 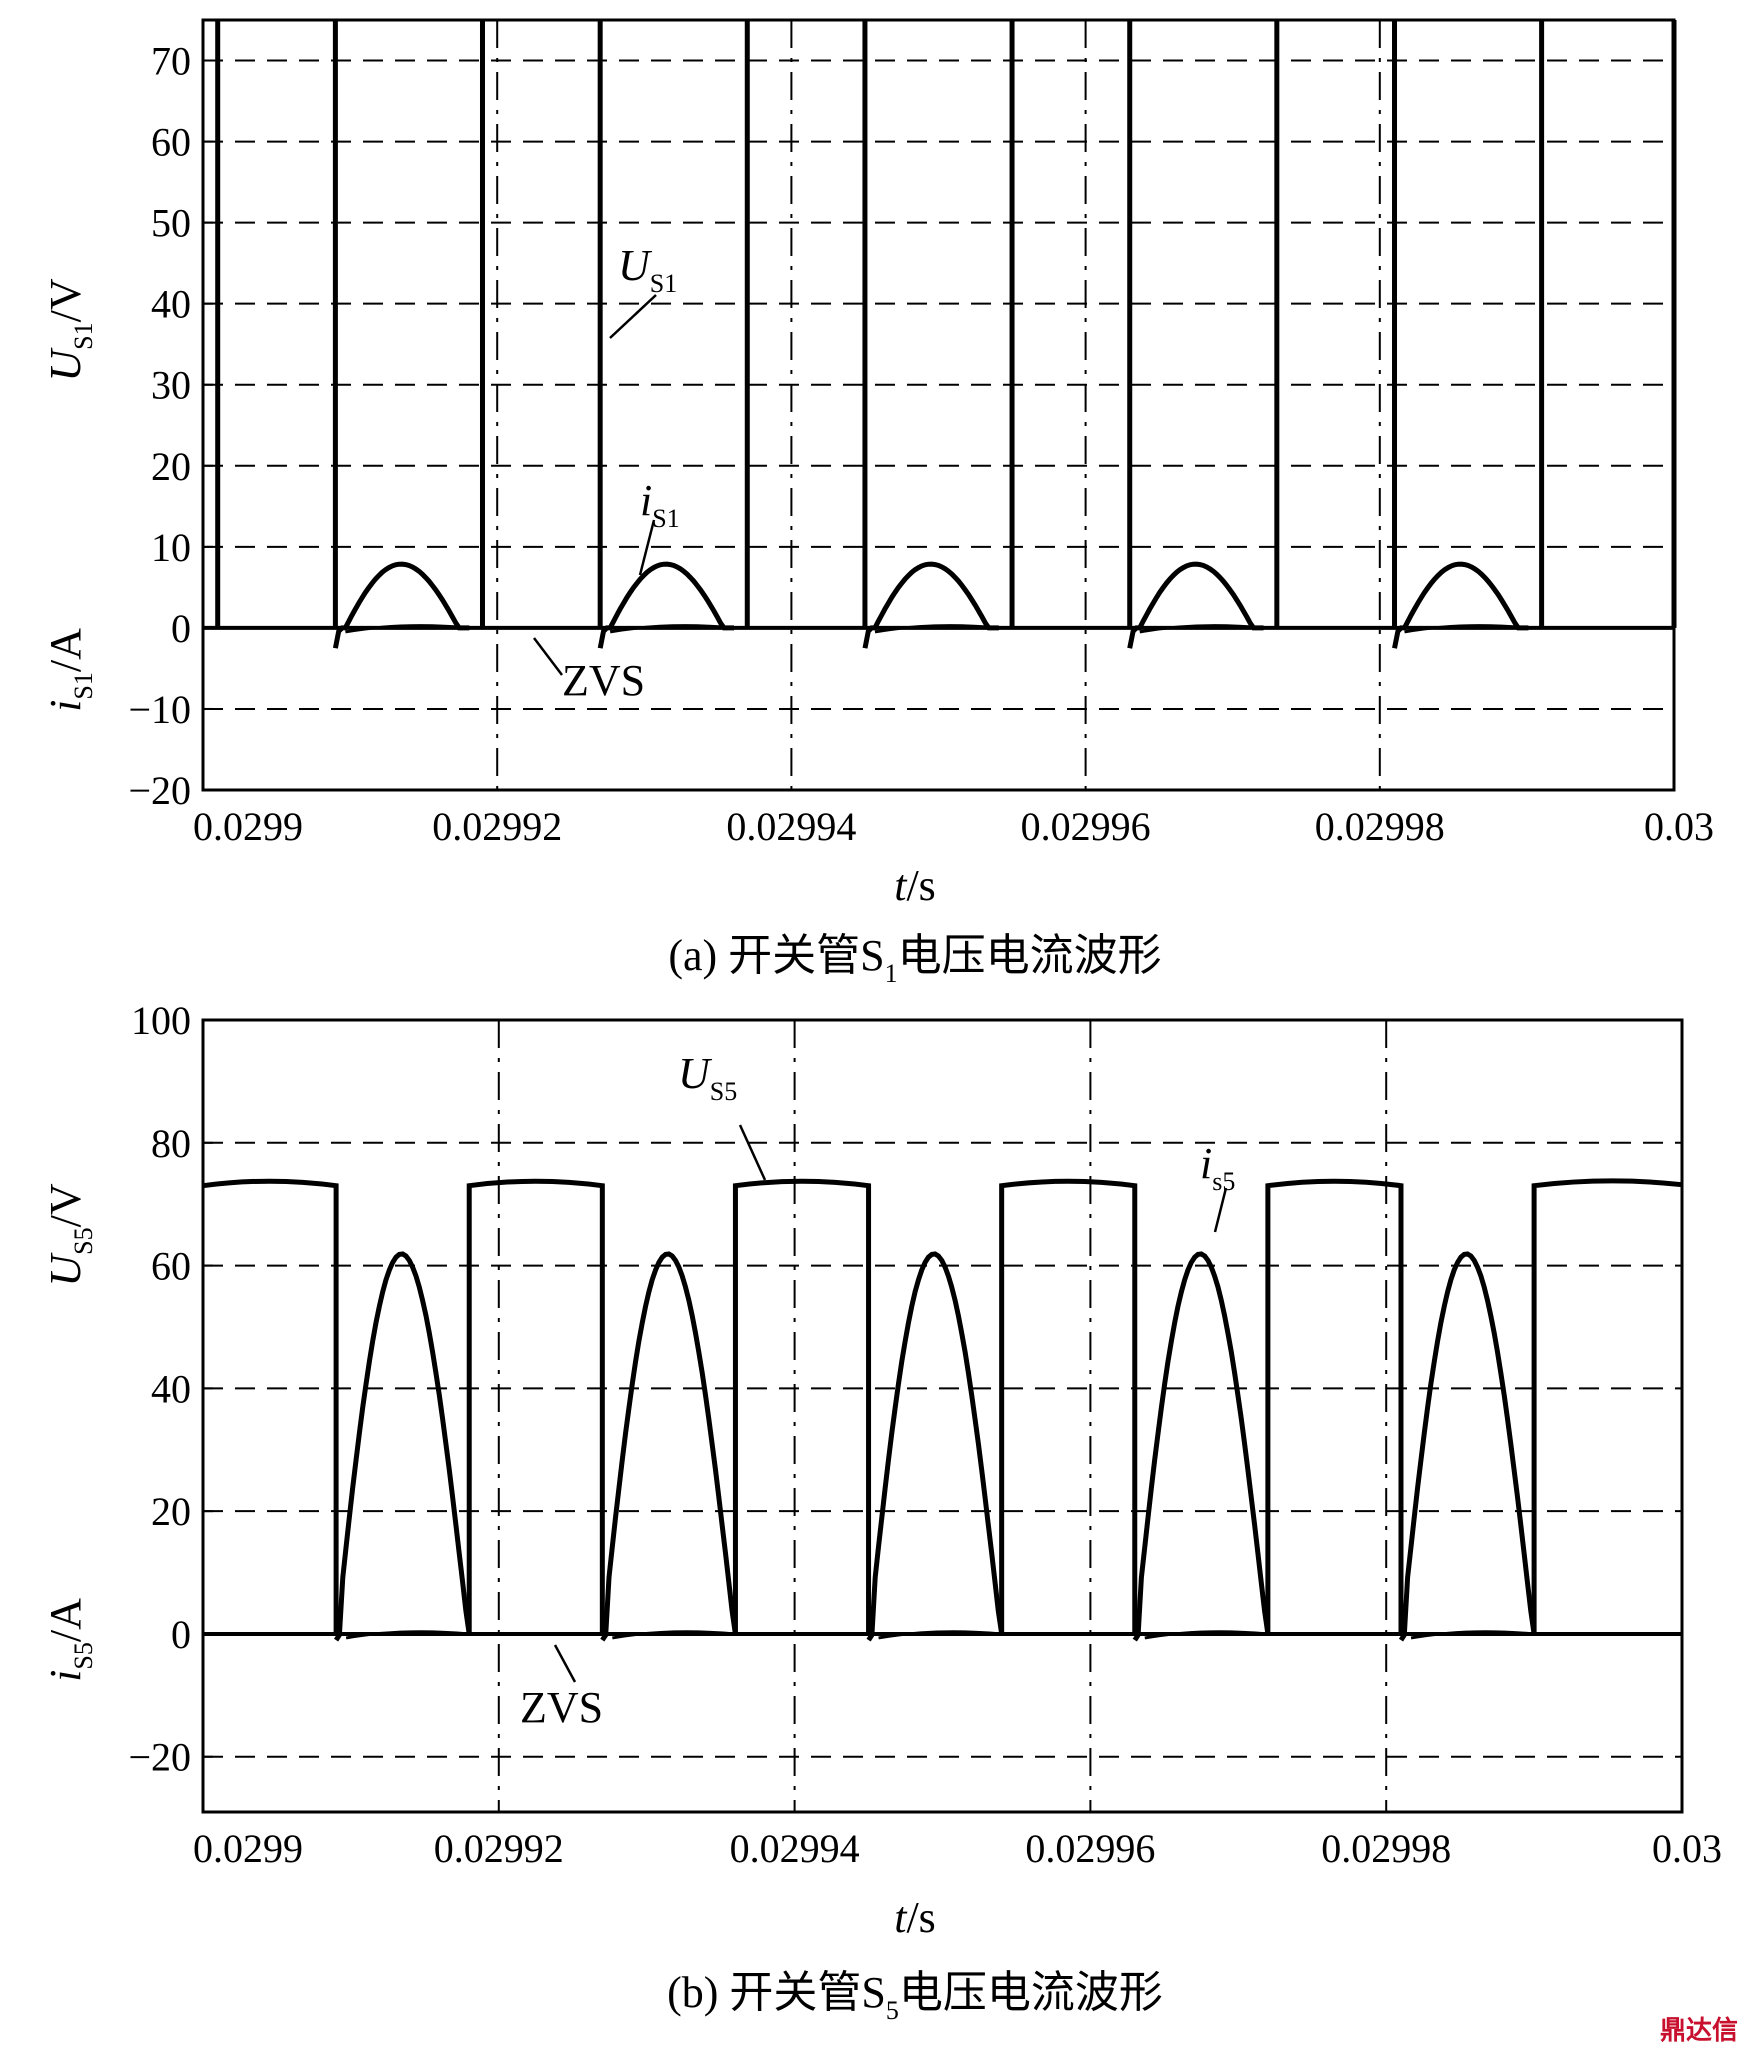 What do you see at coordinates (915, 885) in the screenshot?
I see `x-axis-label-a: t/s` at bounding box center [915, 885].